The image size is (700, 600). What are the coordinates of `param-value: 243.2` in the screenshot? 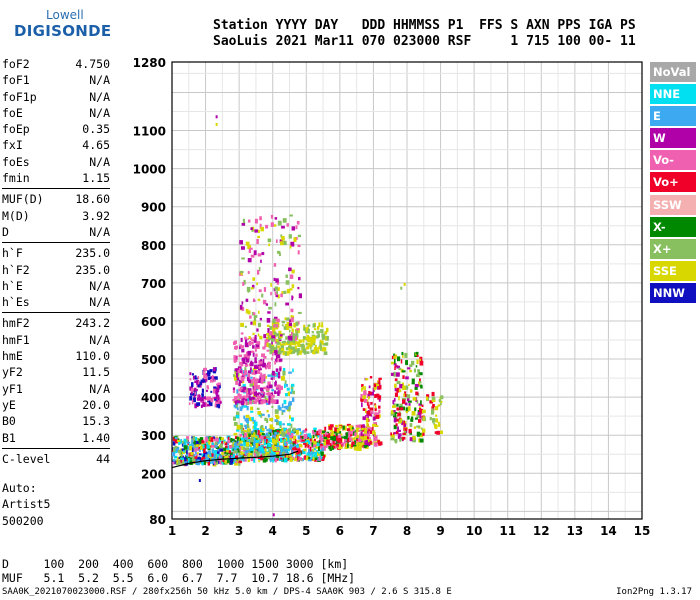 It's located at (92, 323).